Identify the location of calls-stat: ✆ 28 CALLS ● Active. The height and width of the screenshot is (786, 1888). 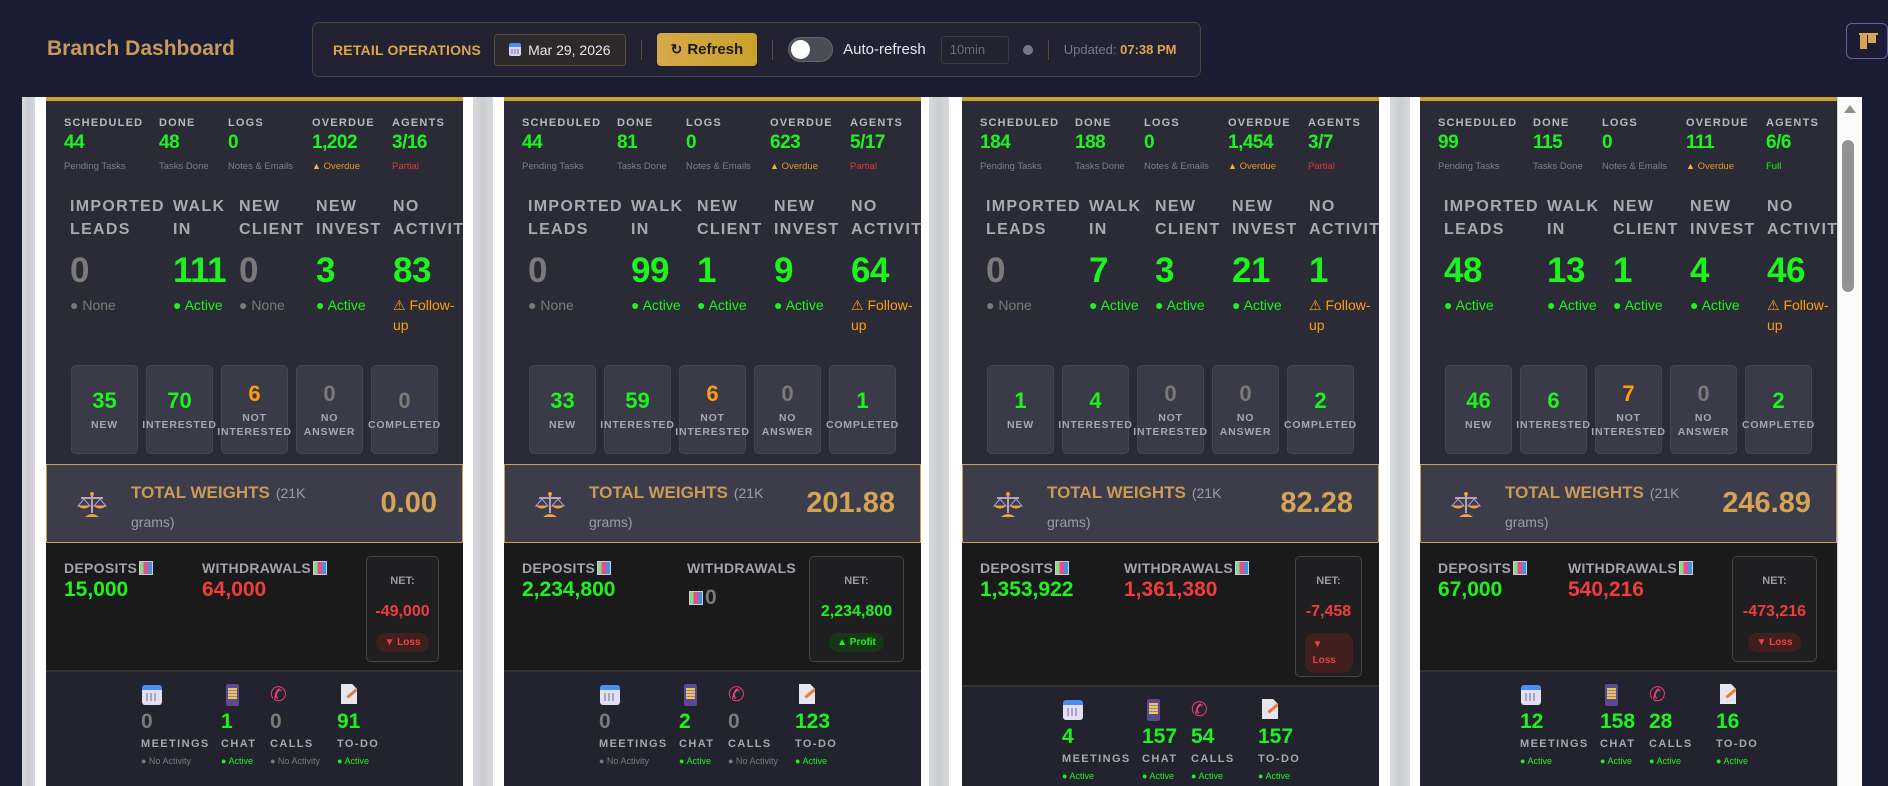
(1682, 725).